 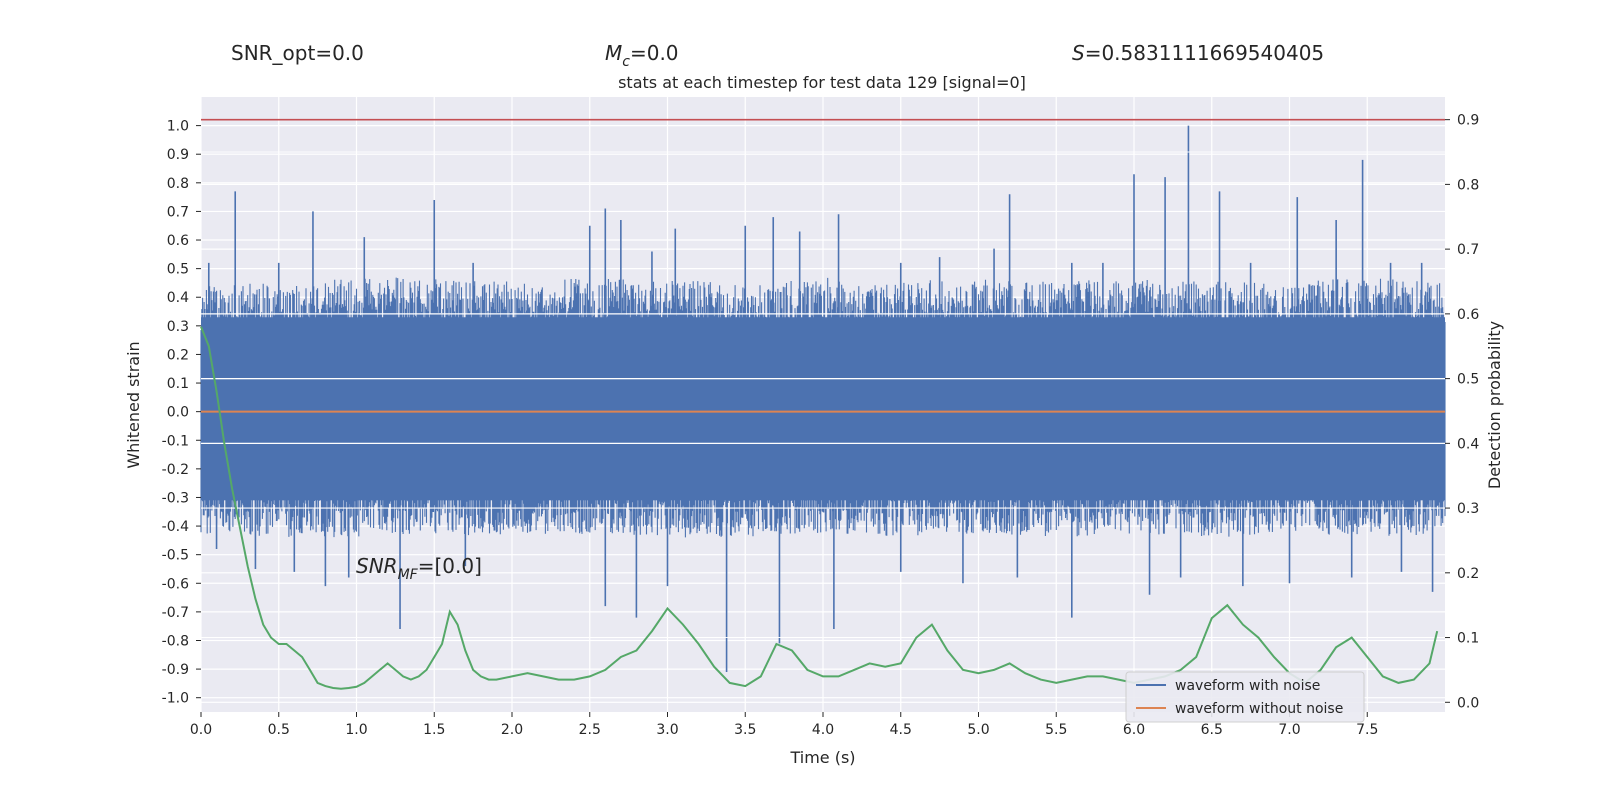 I want to click on y2-tick-label-7: 0.7, so click(x=1468, y=250).